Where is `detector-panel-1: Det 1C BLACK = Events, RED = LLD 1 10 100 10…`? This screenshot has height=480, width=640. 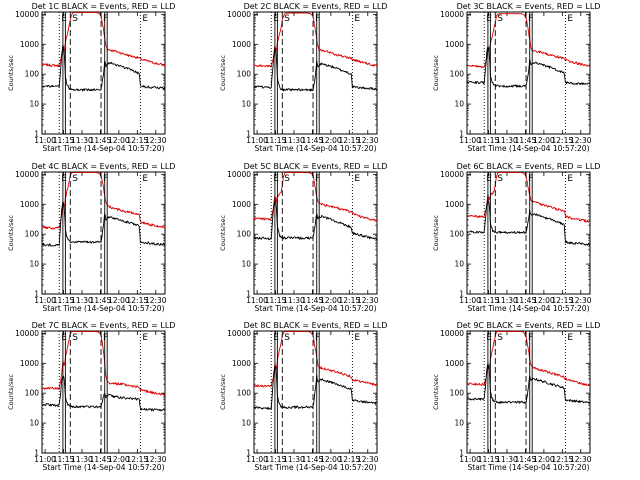
detector-panel-1: Det 1C BLACK = Events, RED = LLD 1 10 100 10… is located at coordinates (91, 77).